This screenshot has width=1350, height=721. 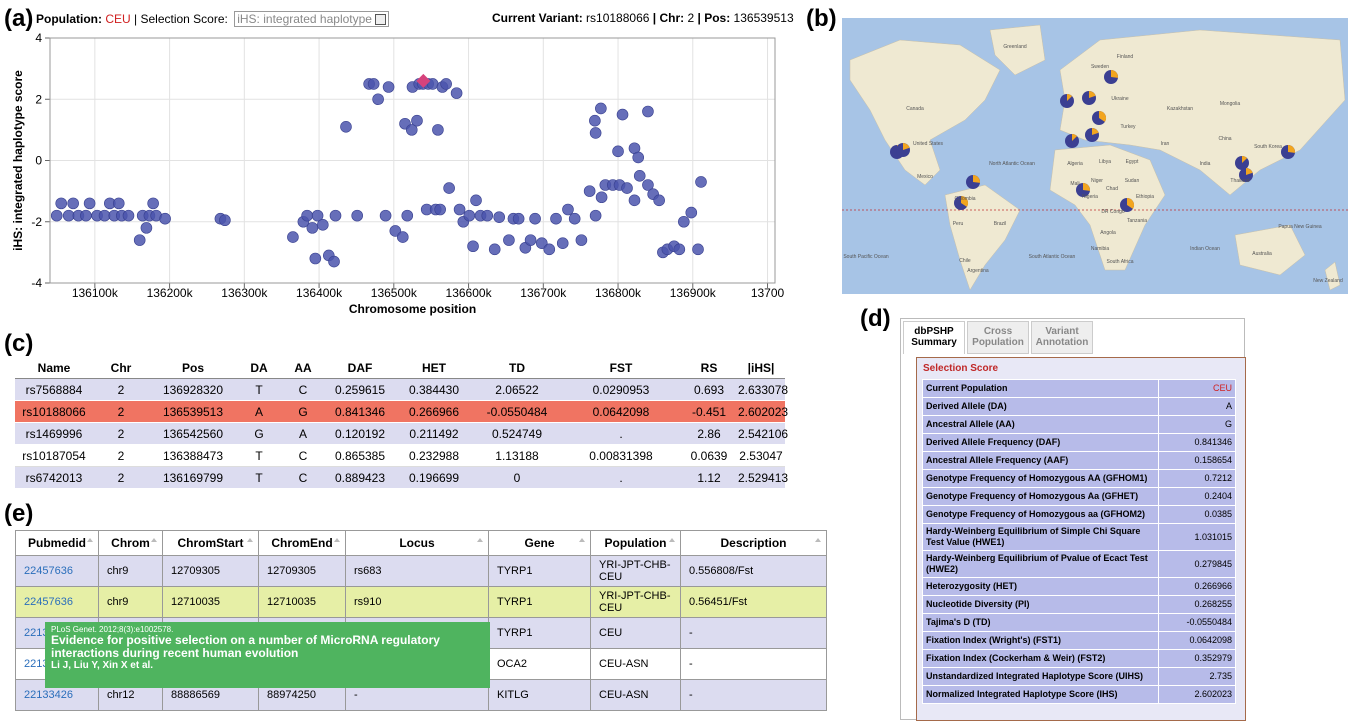 What do you see at coordinates (1328, 281) in the screenshot?
I see `map-label: New Zealand` at bounding box center [1328, 281].